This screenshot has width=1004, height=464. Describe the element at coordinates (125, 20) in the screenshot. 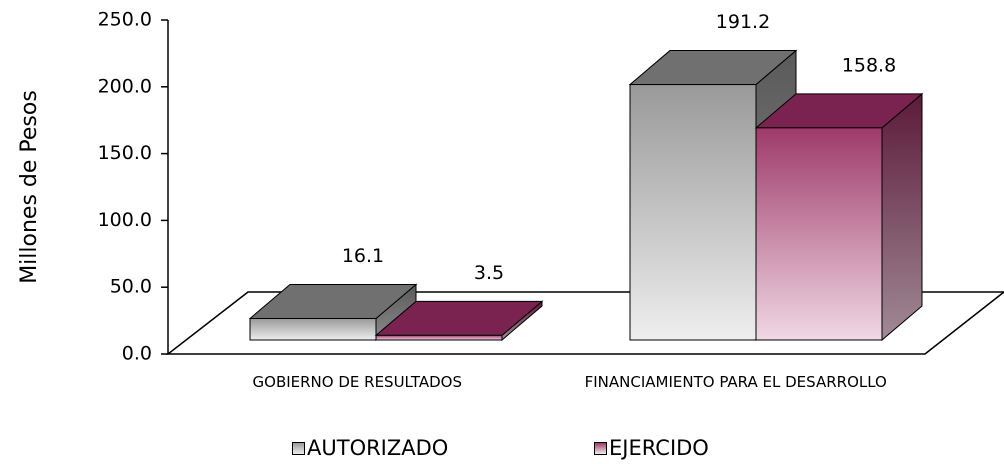

I see `y-tick-label: 250.0` at that location.